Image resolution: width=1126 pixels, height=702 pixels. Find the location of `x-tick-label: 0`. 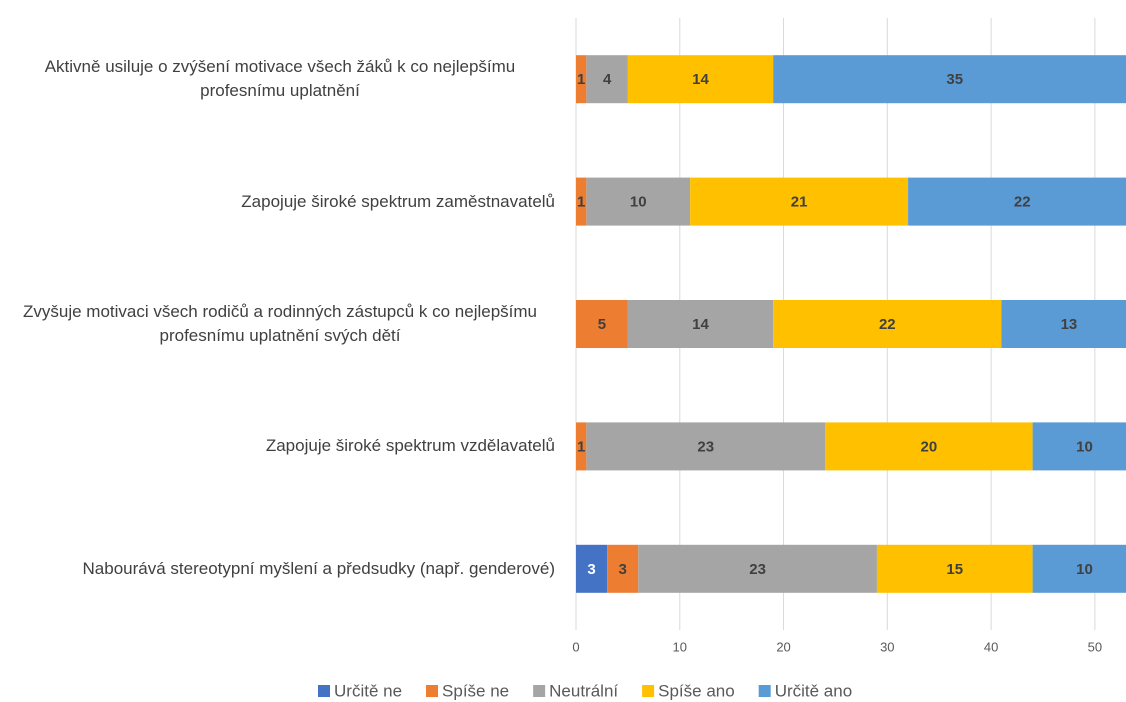

x-tick-label: 0 is located at coordinates (575, 646).